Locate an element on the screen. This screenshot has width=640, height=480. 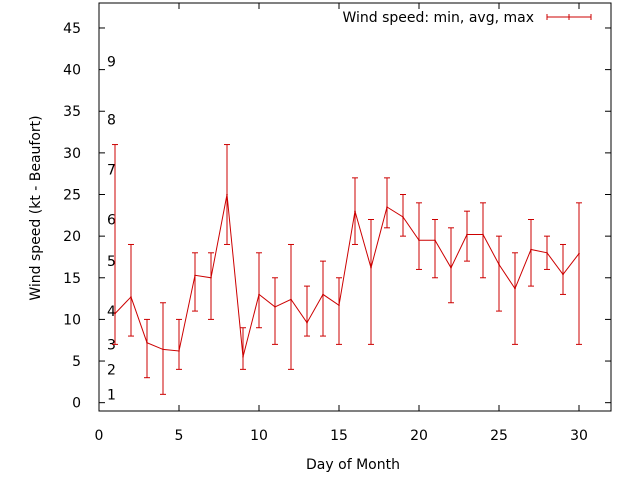
beaufort-label: 5 is located at coordinates (111, 262).